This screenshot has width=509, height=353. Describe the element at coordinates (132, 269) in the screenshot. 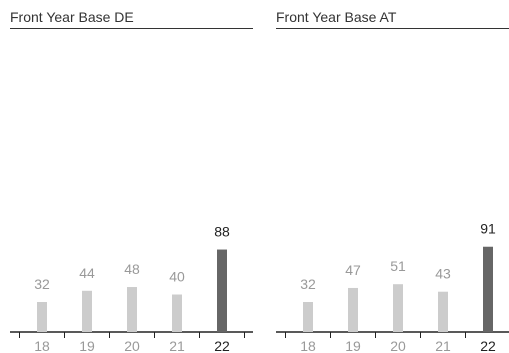

I see `value-label-20: 48` at that location.